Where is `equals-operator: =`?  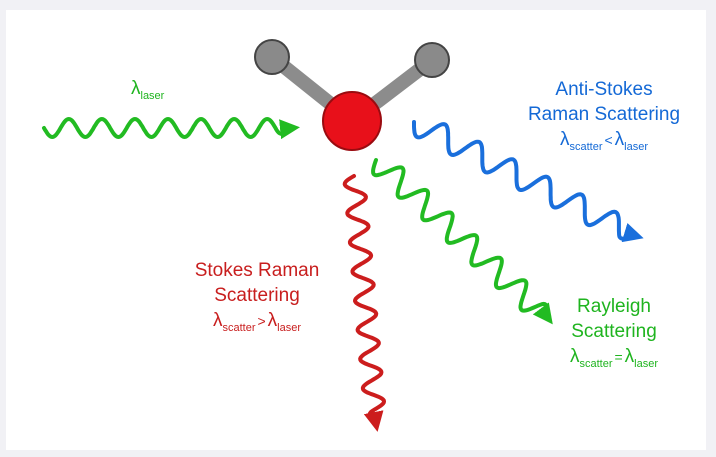 equals-operator: = is located at coordinates (618, 357).